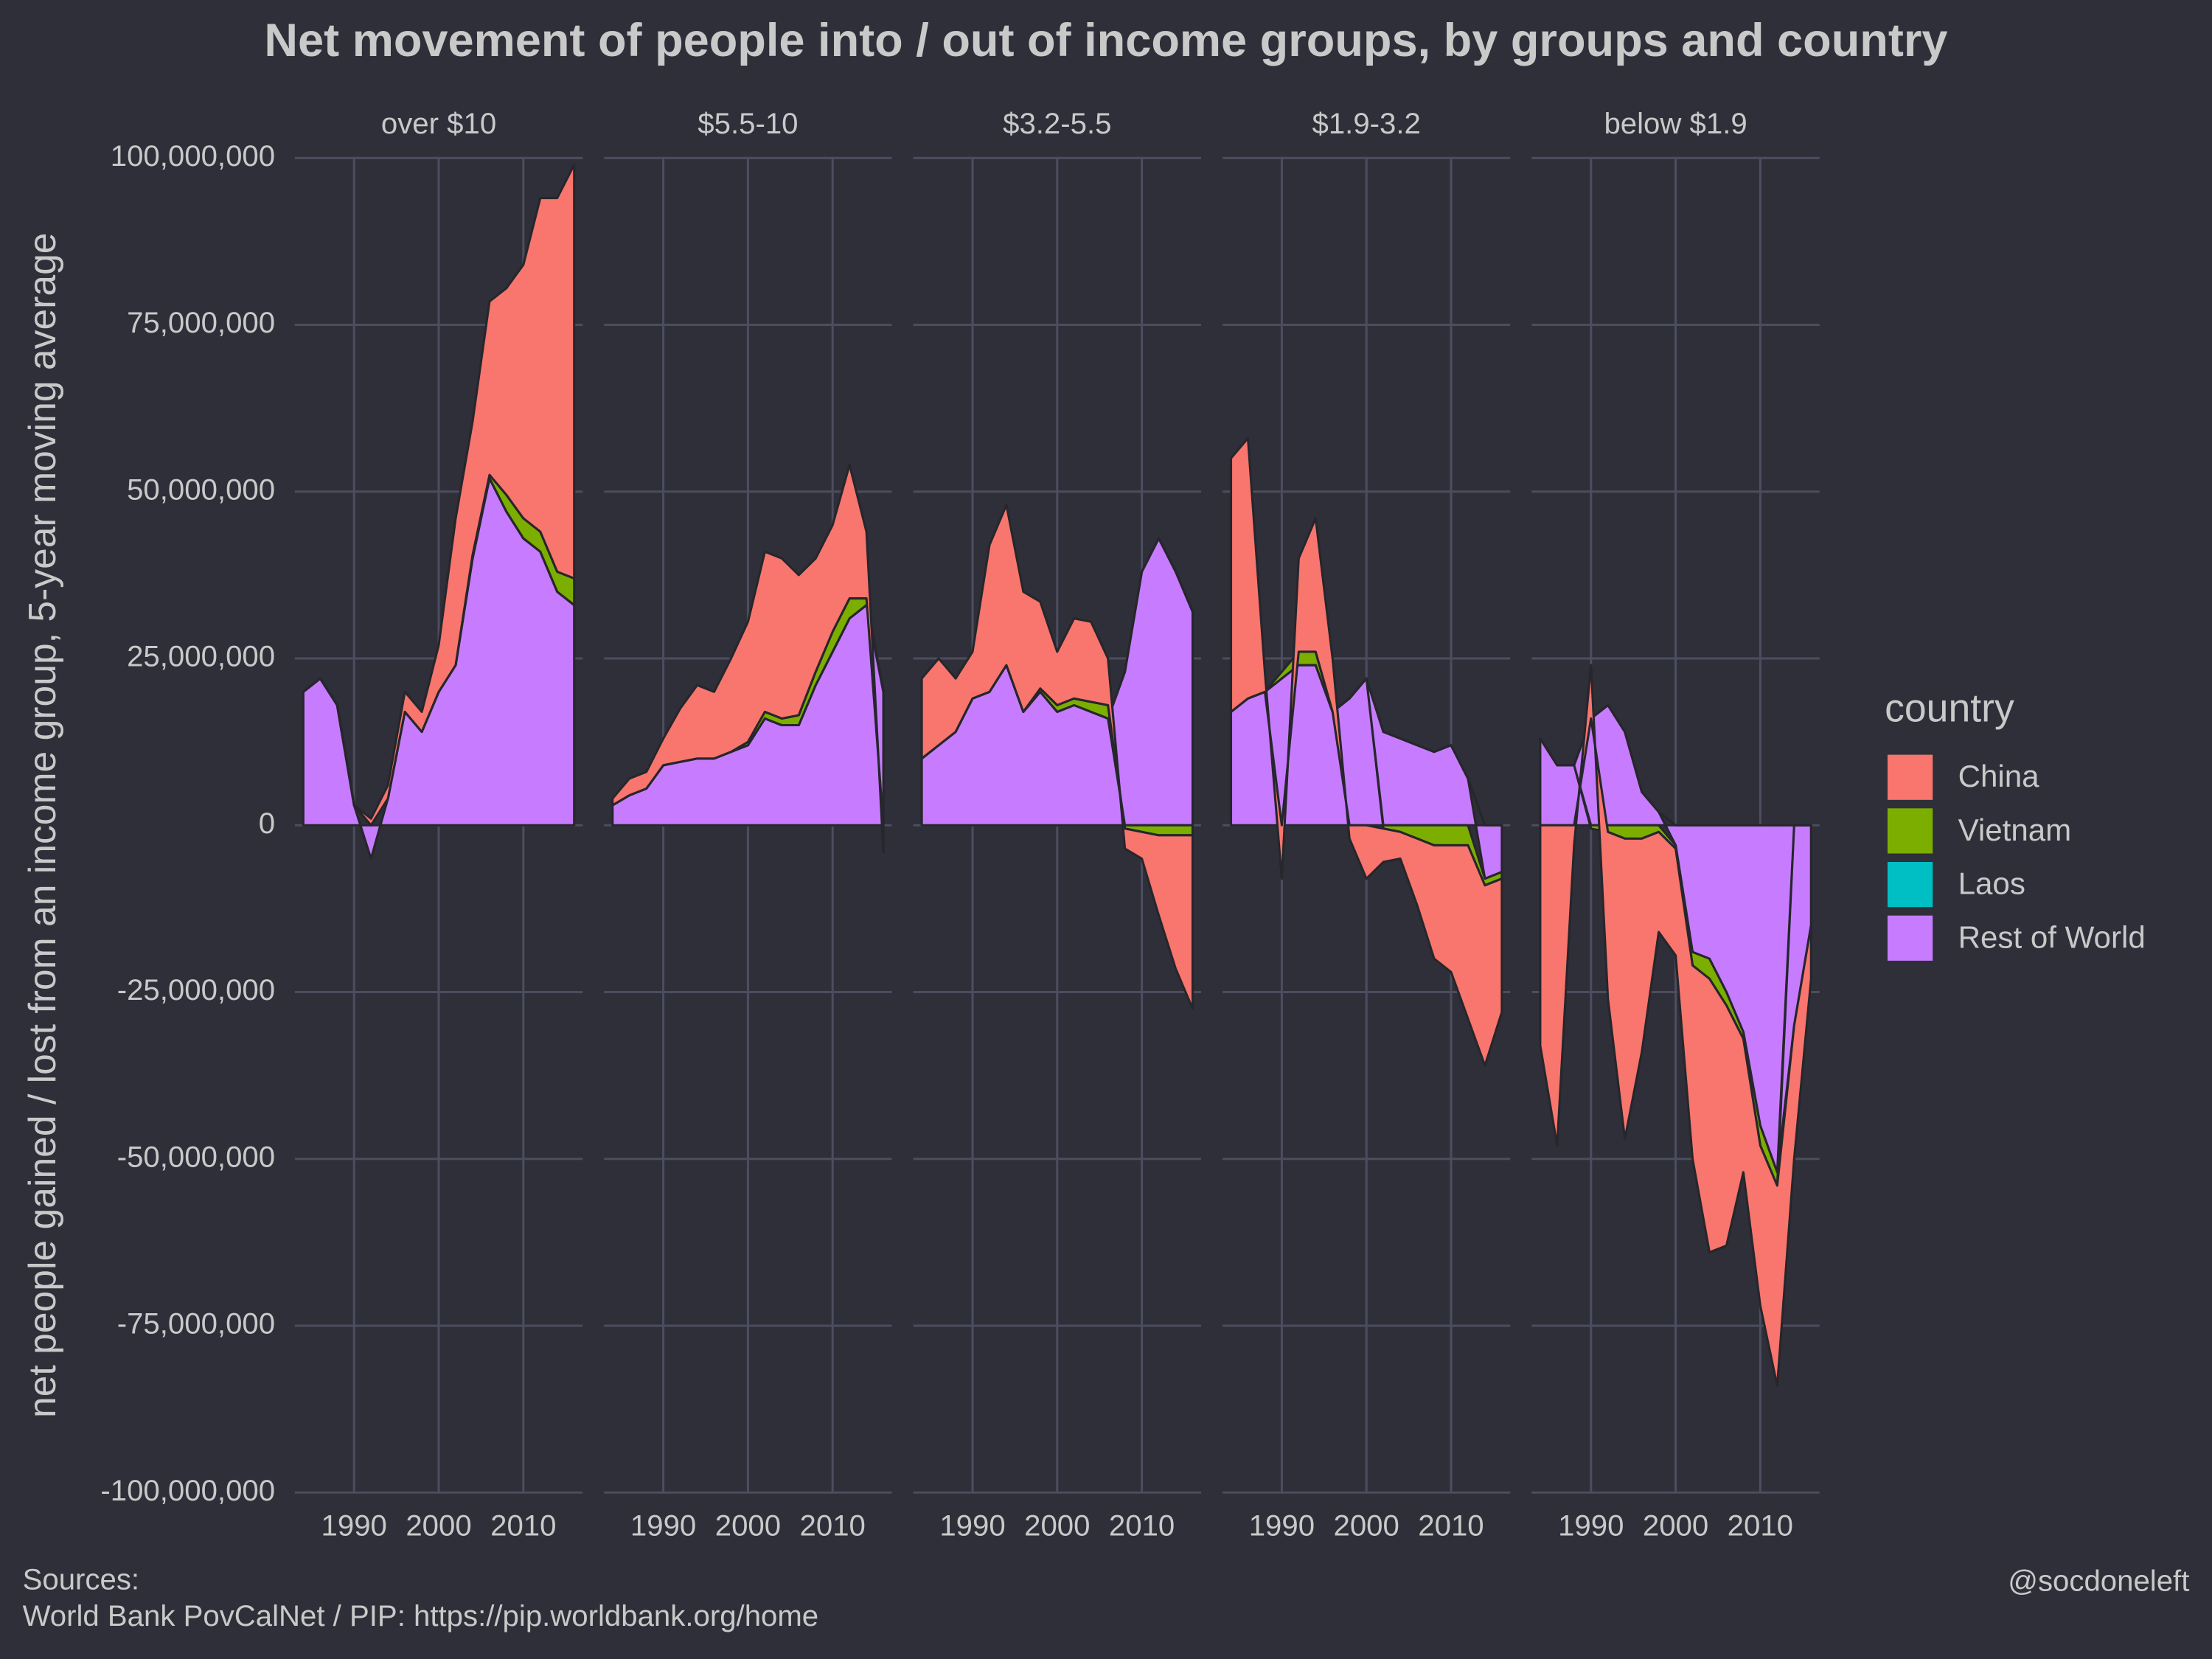 The height and width of the screenshot is (1659, 2212). Describe the element at coordinates (201, 656) in the screenshot. I see `y-tick-label: 25,000,000` at that location.